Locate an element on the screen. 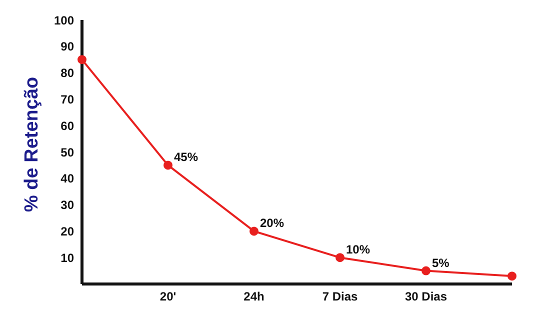 The image size is (540, 324). data-label: 10% is located at coordinates (358, 249).